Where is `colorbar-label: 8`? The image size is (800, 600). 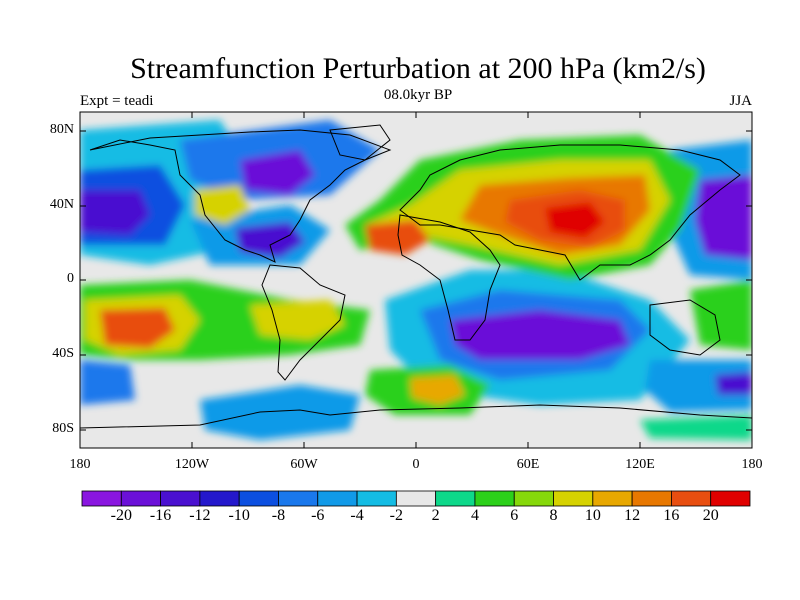
colorbar-label: 8 is located at coordinates (553, 515).